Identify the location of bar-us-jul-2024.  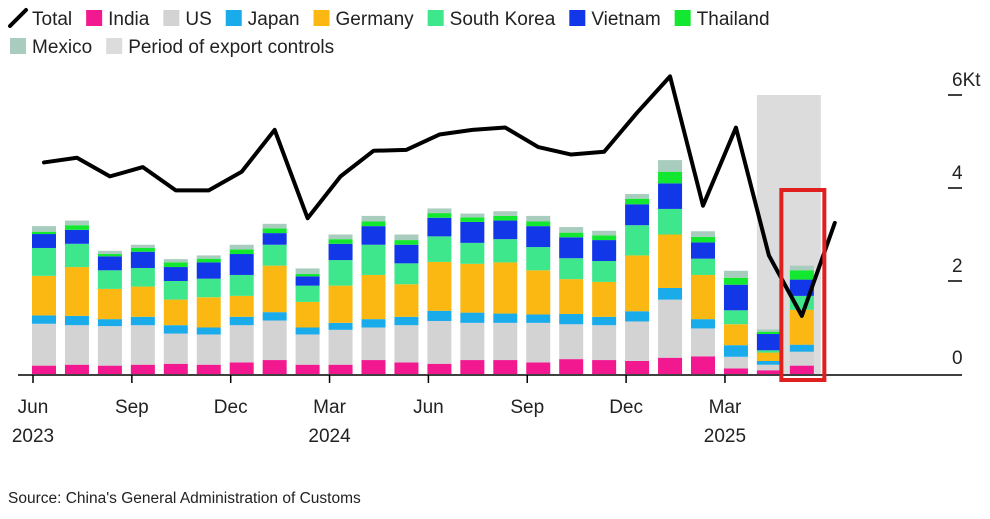
(472, 341).